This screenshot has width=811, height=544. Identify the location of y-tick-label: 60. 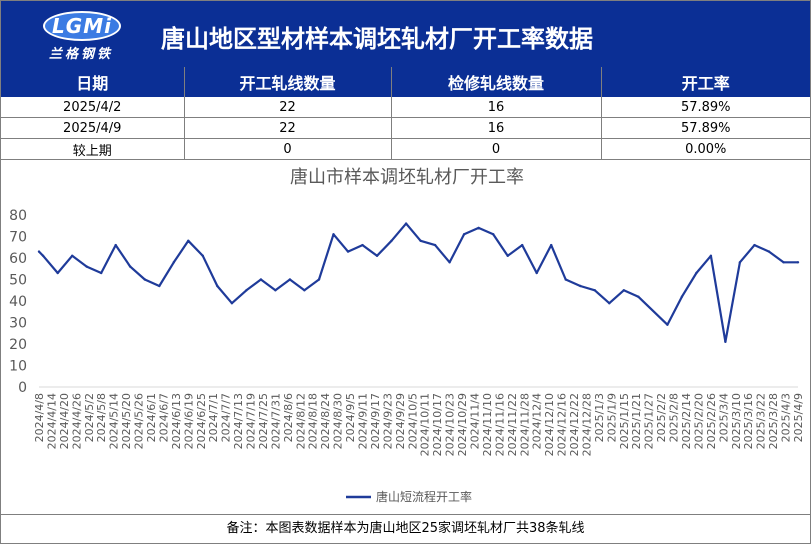
(18, 259).